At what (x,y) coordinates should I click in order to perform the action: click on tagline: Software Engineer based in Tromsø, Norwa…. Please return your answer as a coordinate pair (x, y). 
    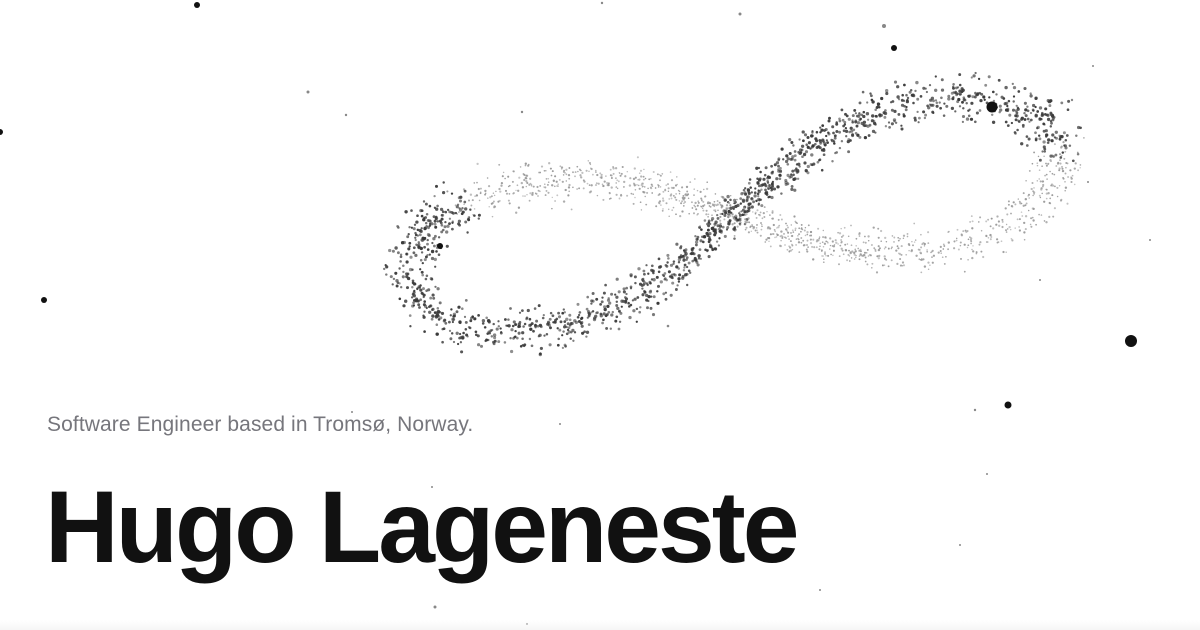
    Looking at the image, I should click on (260, 424).